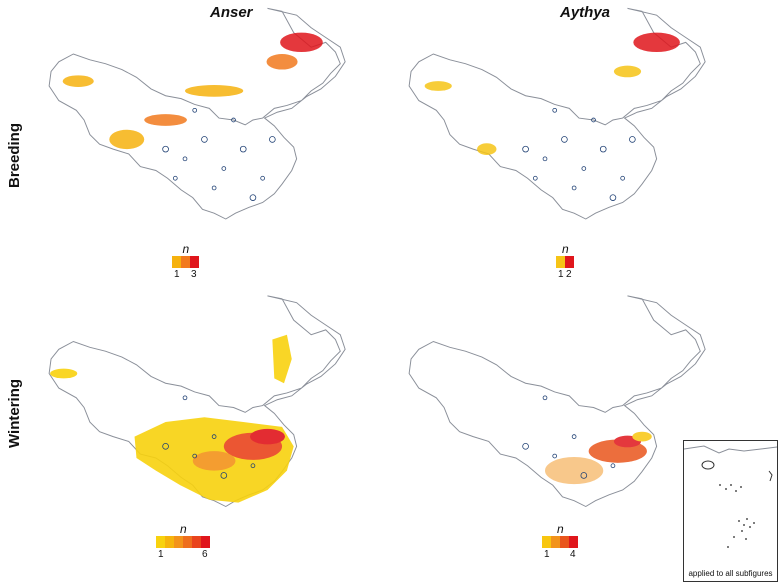 This screenshot has width=782, height=586. I want to click on inset-label: applied to all subfigures, so click(730, 573).